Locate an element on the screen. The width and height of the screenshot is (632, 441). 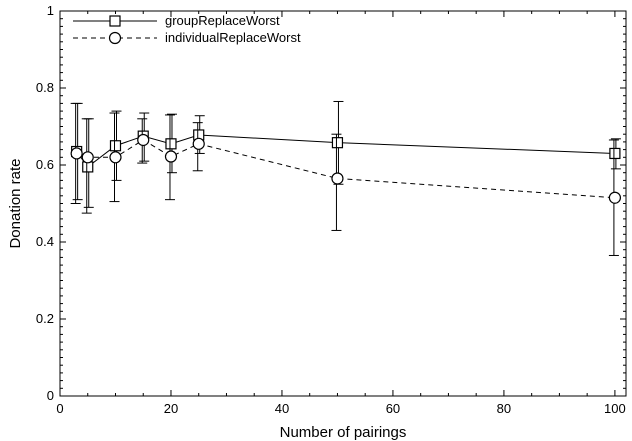
legend-entry: individualReplaceWorst is located at coordinates (187, 37).